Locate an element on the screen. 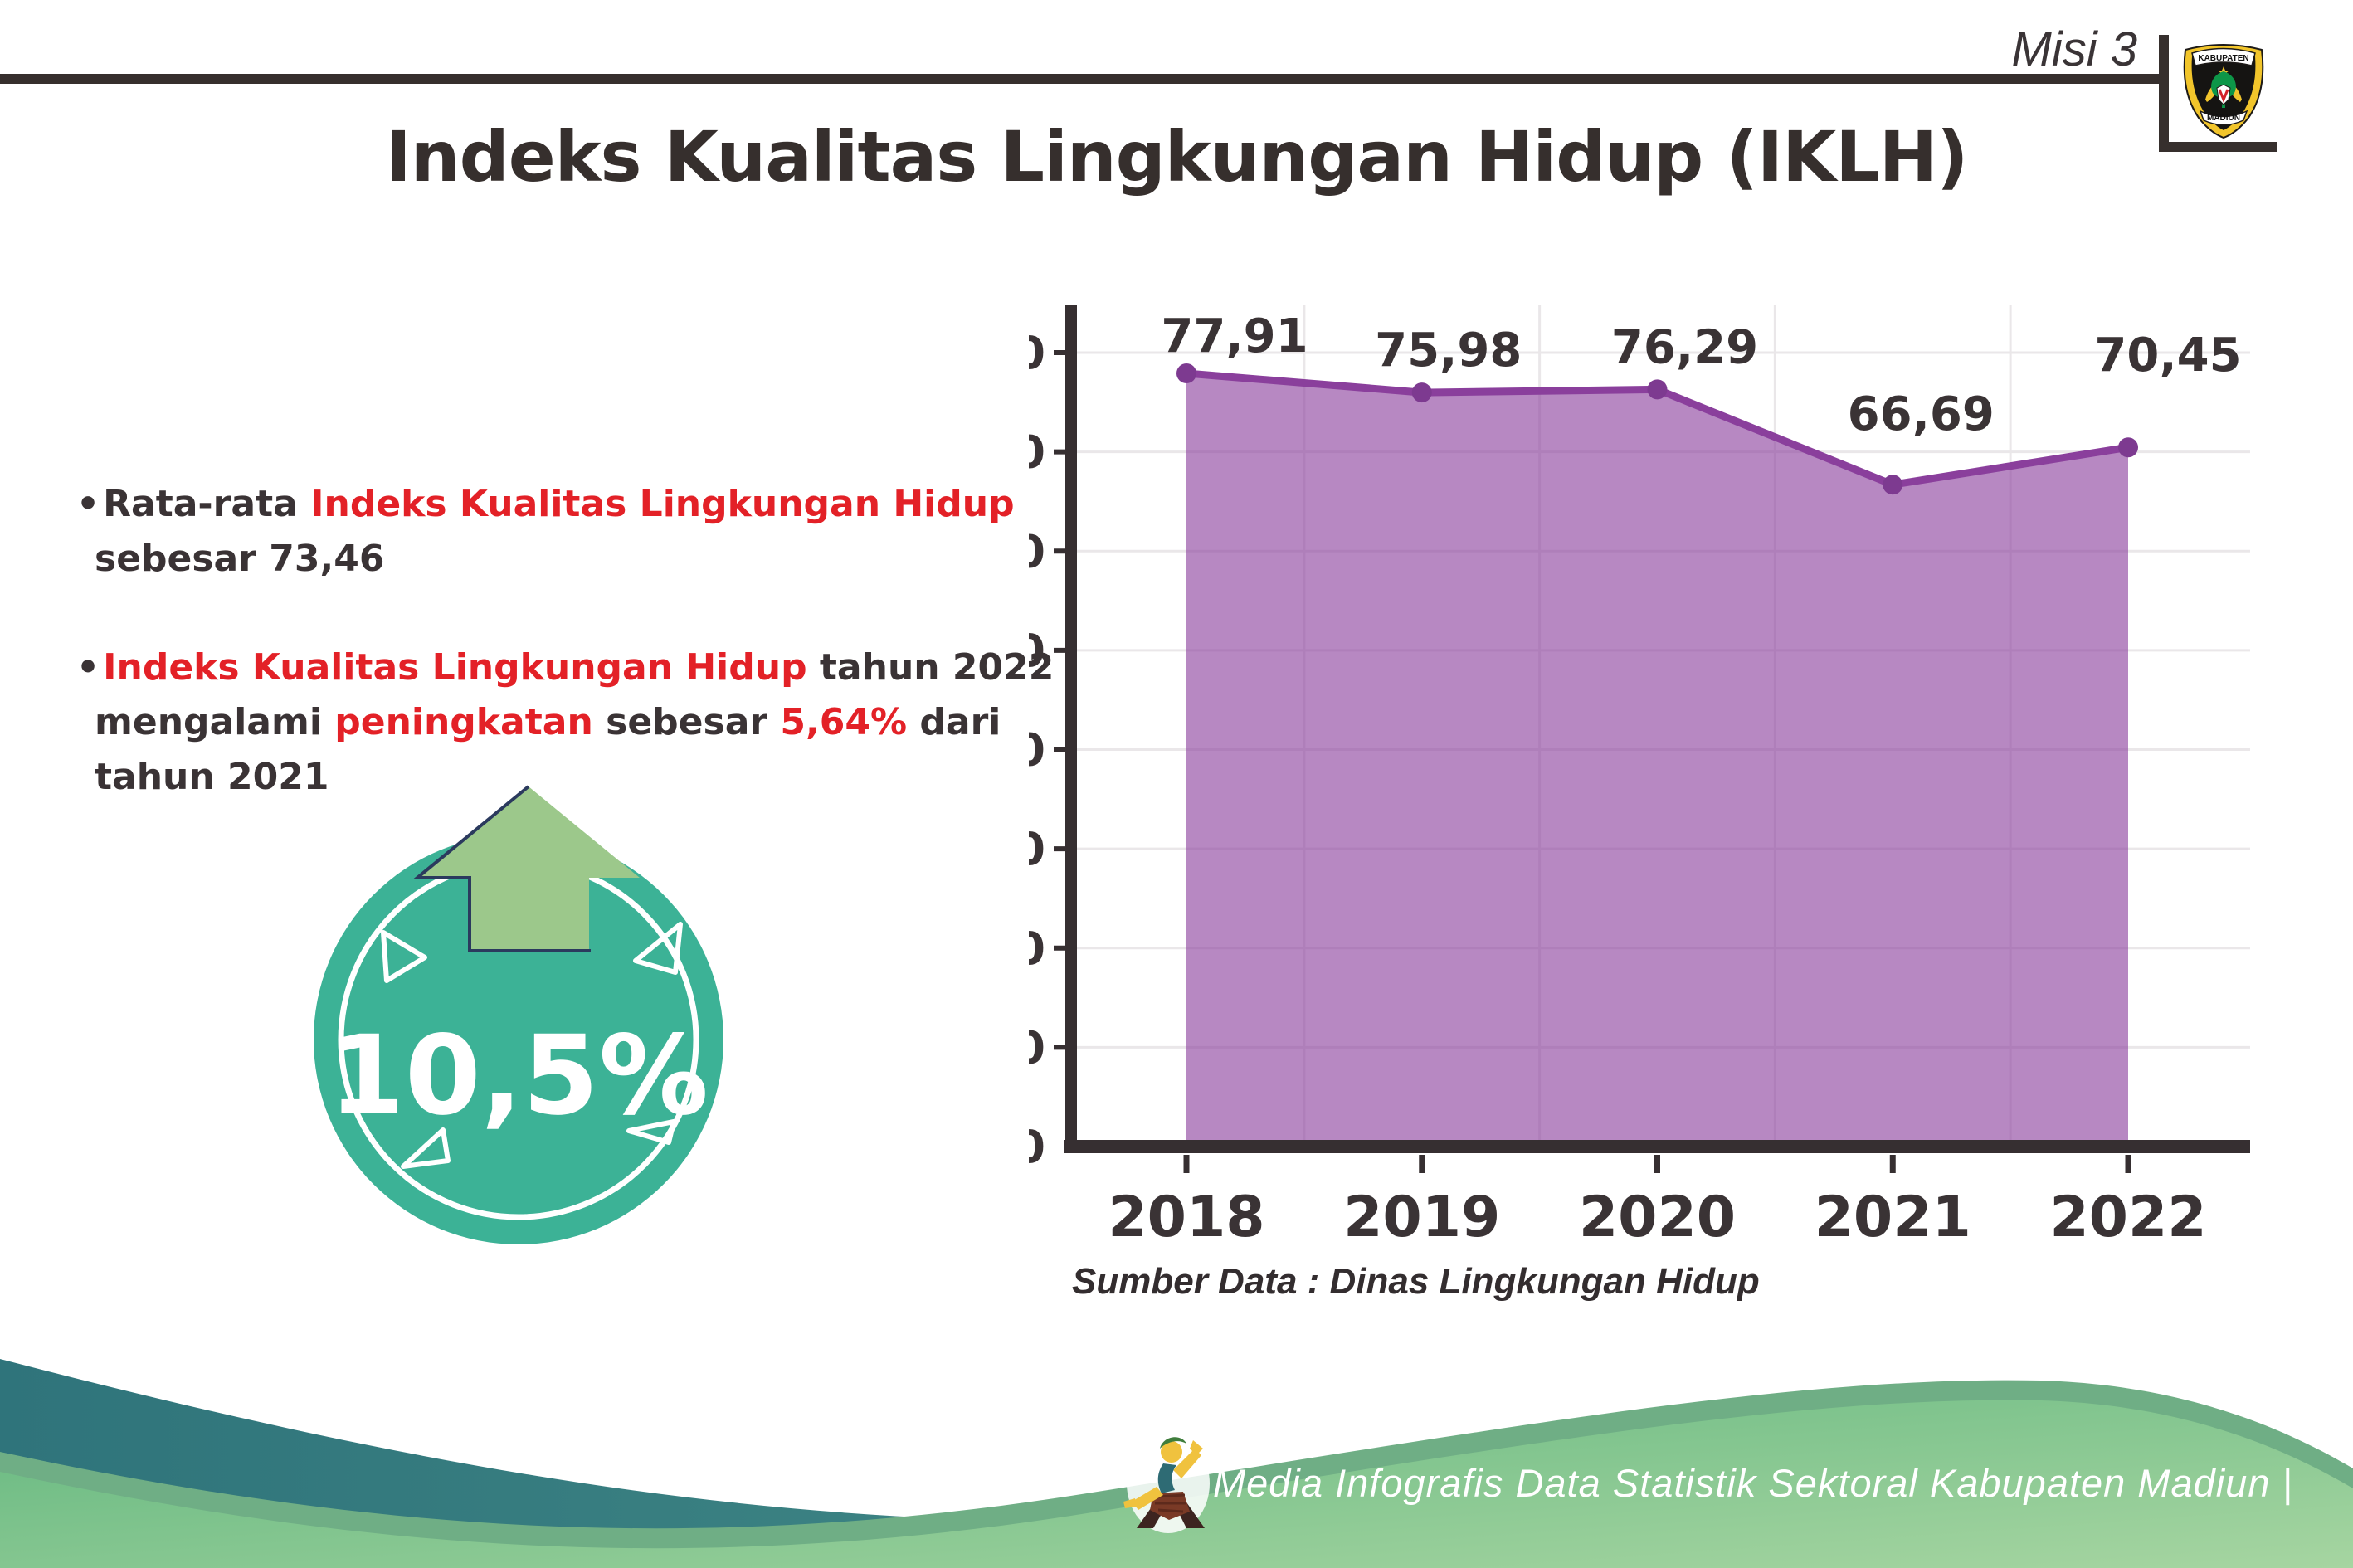 This screenshot has width=2353, height=1568. x-tick-label: 2018 is located at coordinates (1186, 1217).